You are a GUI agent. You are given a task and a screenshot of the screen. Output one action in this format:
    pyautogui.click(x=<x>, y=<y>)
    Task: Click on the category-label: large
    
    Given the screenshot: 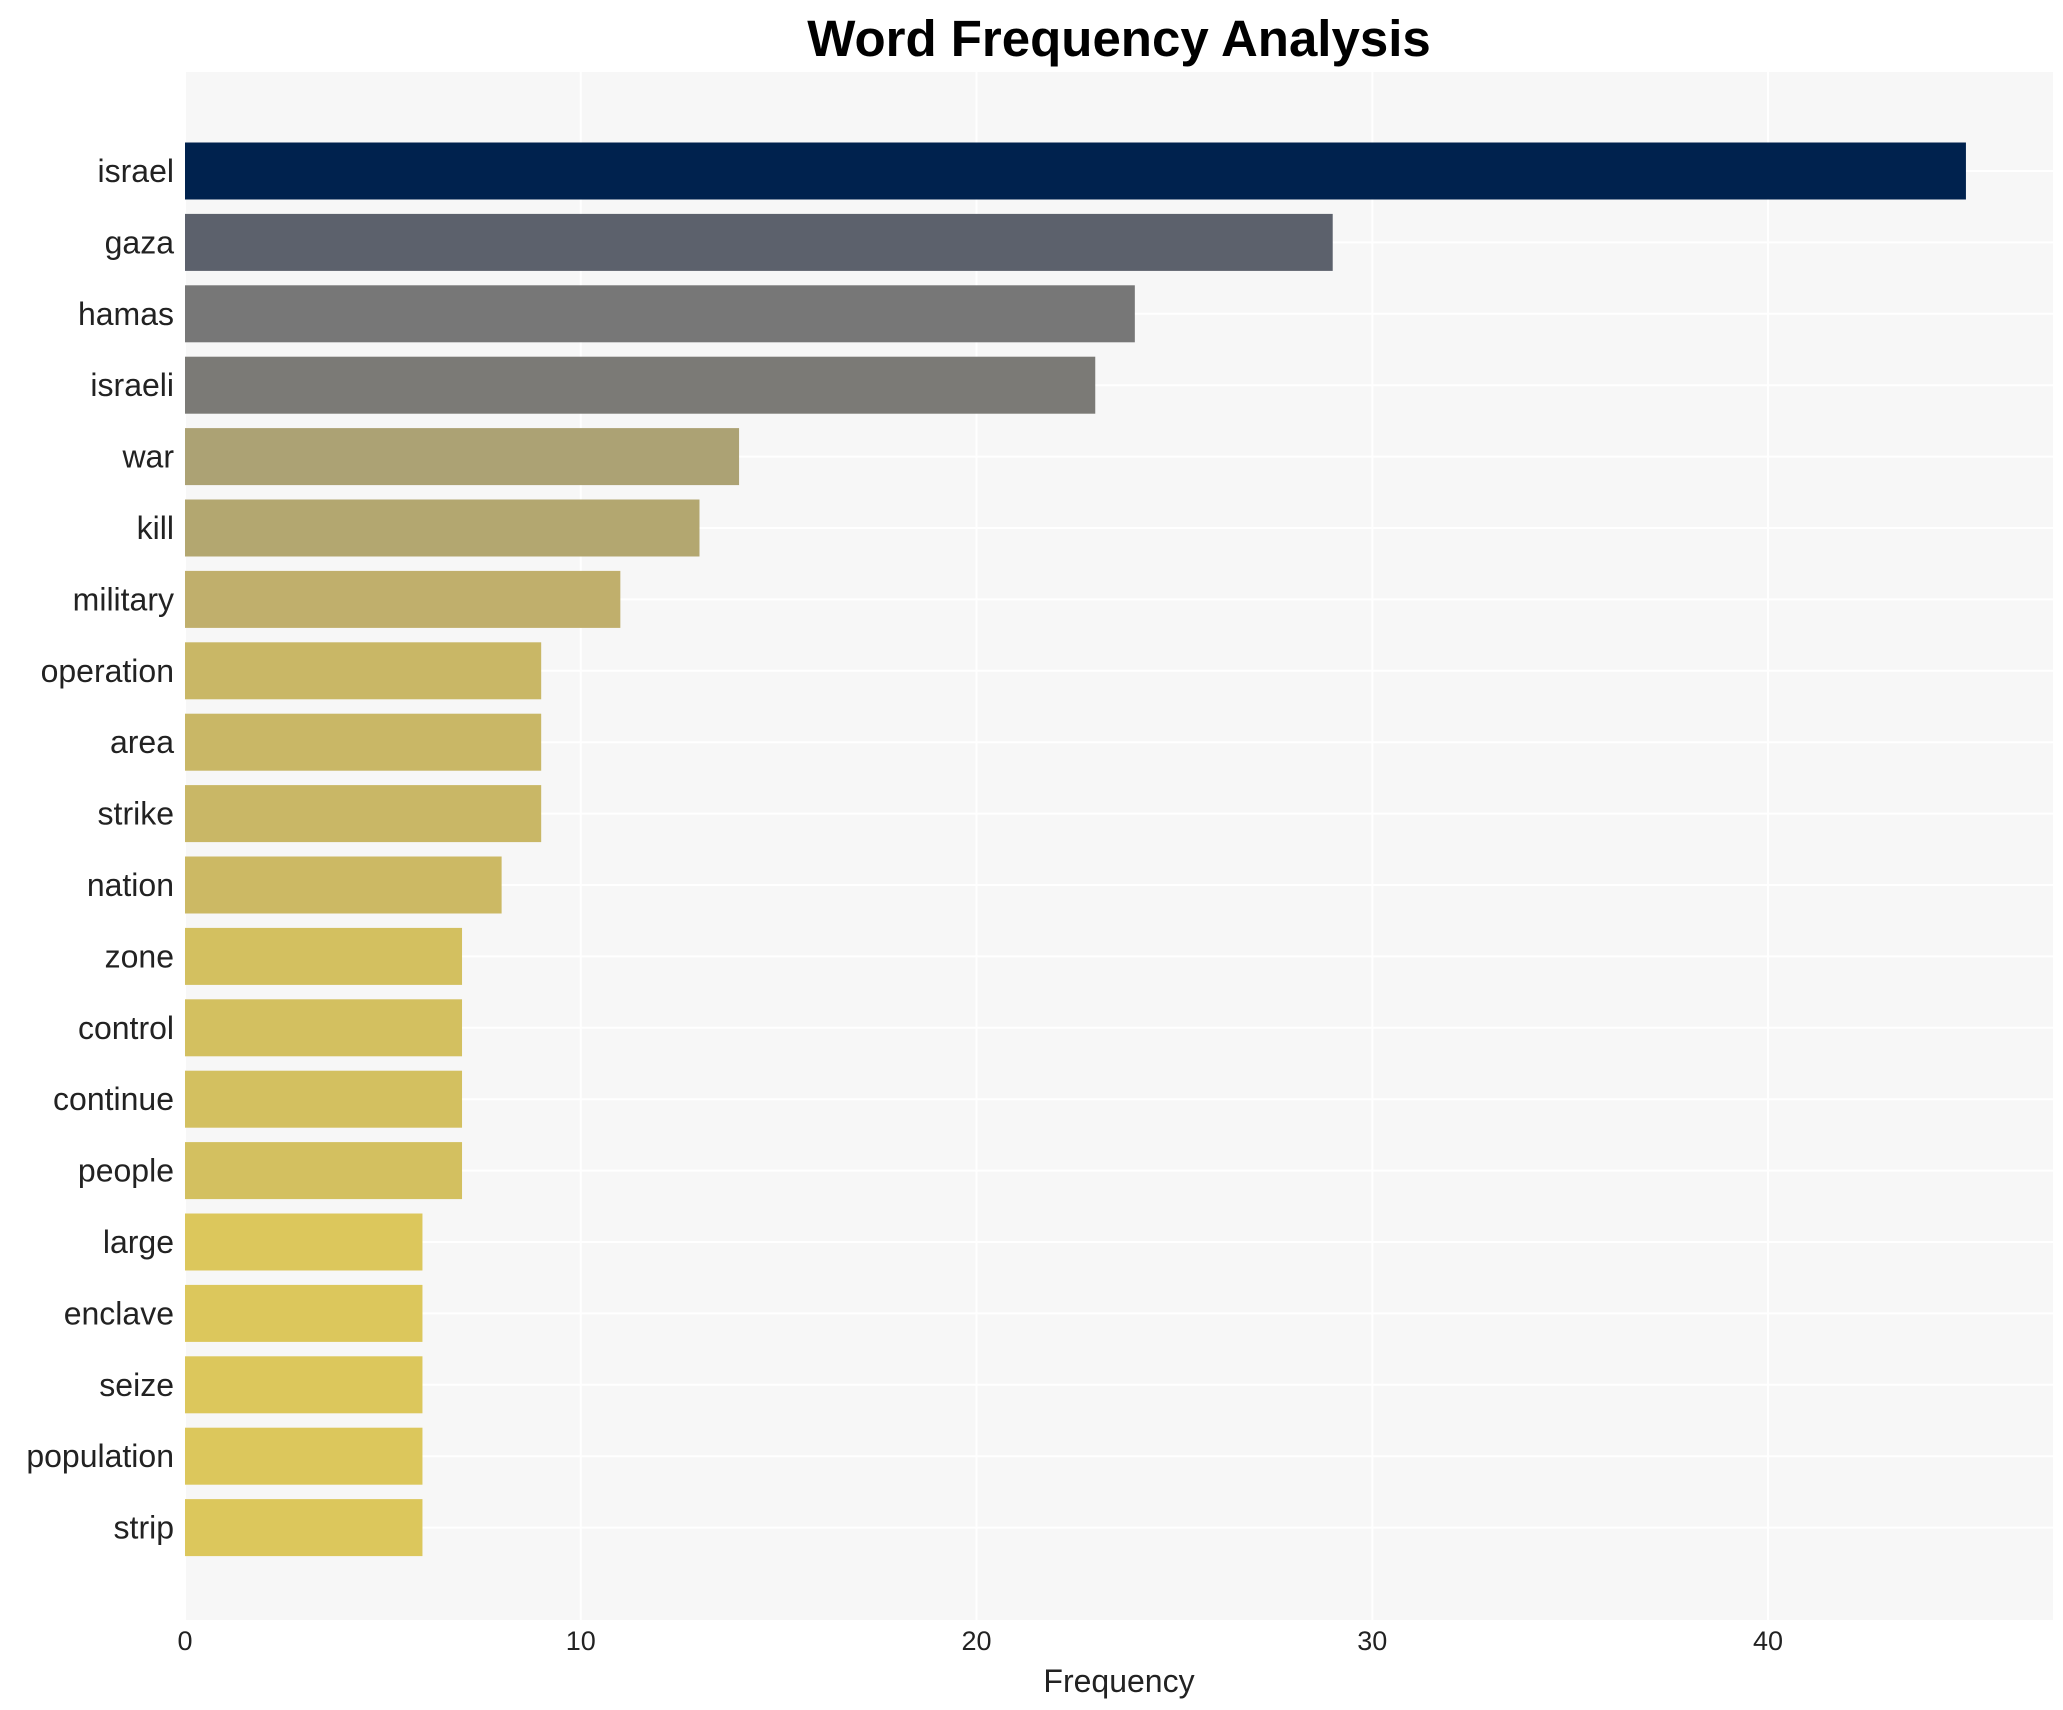 What is the action you would take?
    pyautogui.click(x=138, y=1242)
    